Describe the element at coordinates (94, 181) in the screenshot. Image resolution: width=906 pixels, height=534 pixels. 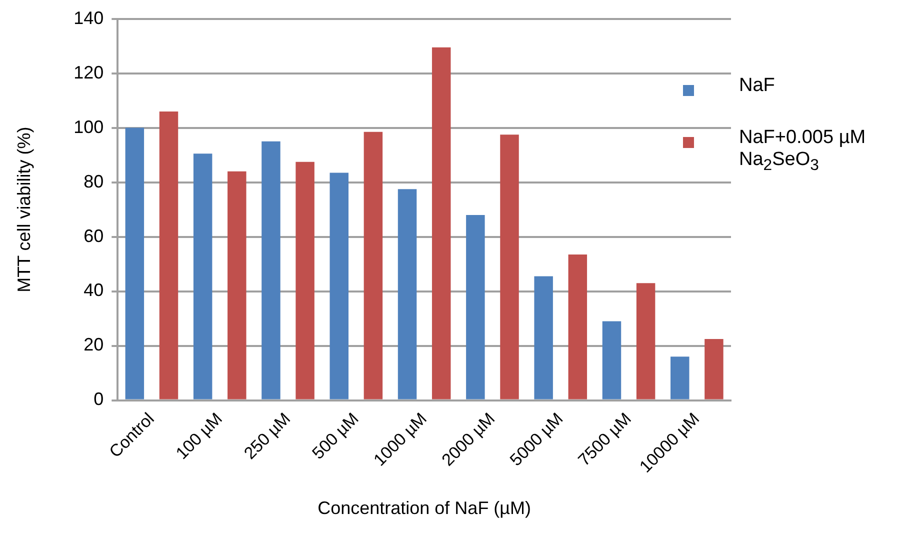
I see `y-tick-label: 80` at that location.